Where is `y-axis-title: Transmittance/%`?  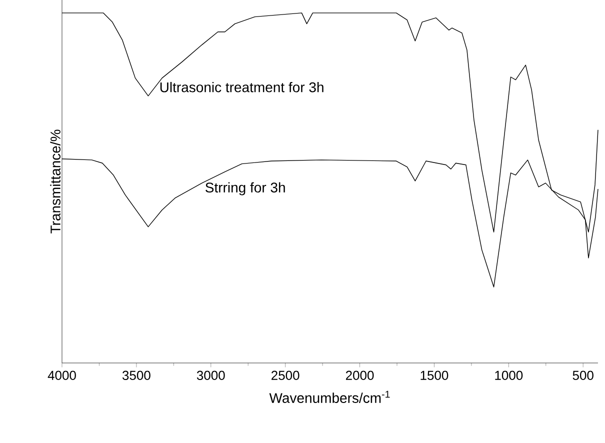 y-axis-title: Transmittance/% is located at coordinates (55, 182).